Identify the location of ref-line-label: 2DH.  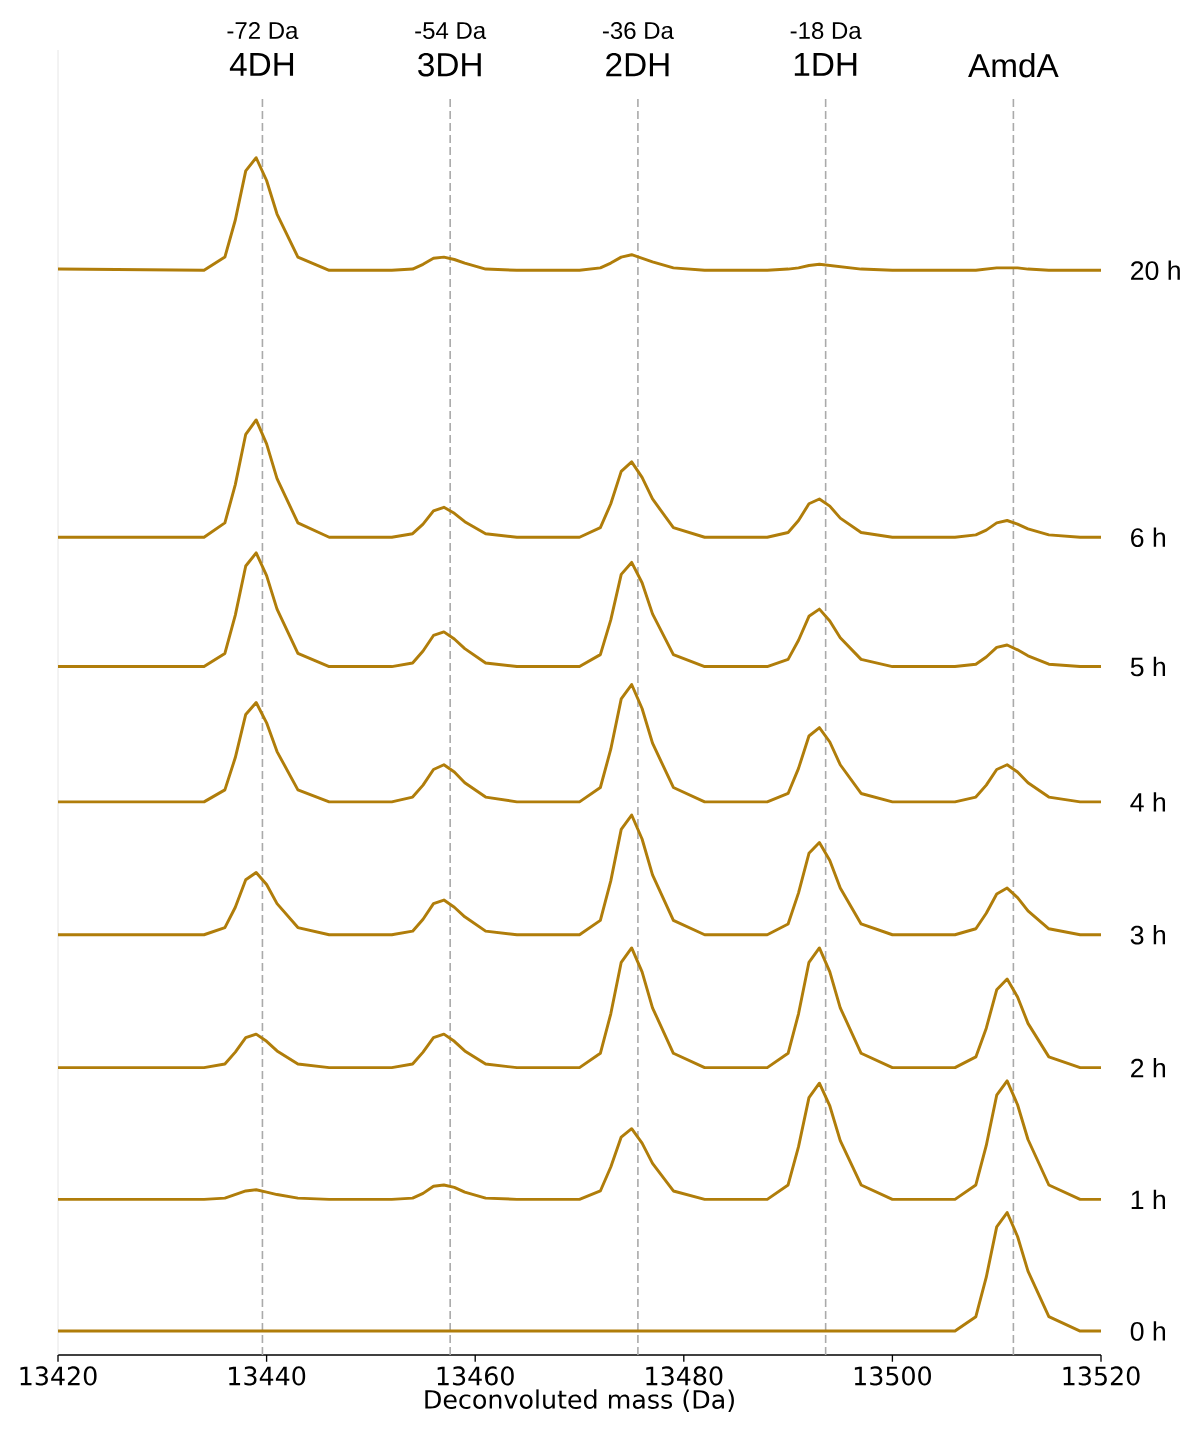
(637, 64).